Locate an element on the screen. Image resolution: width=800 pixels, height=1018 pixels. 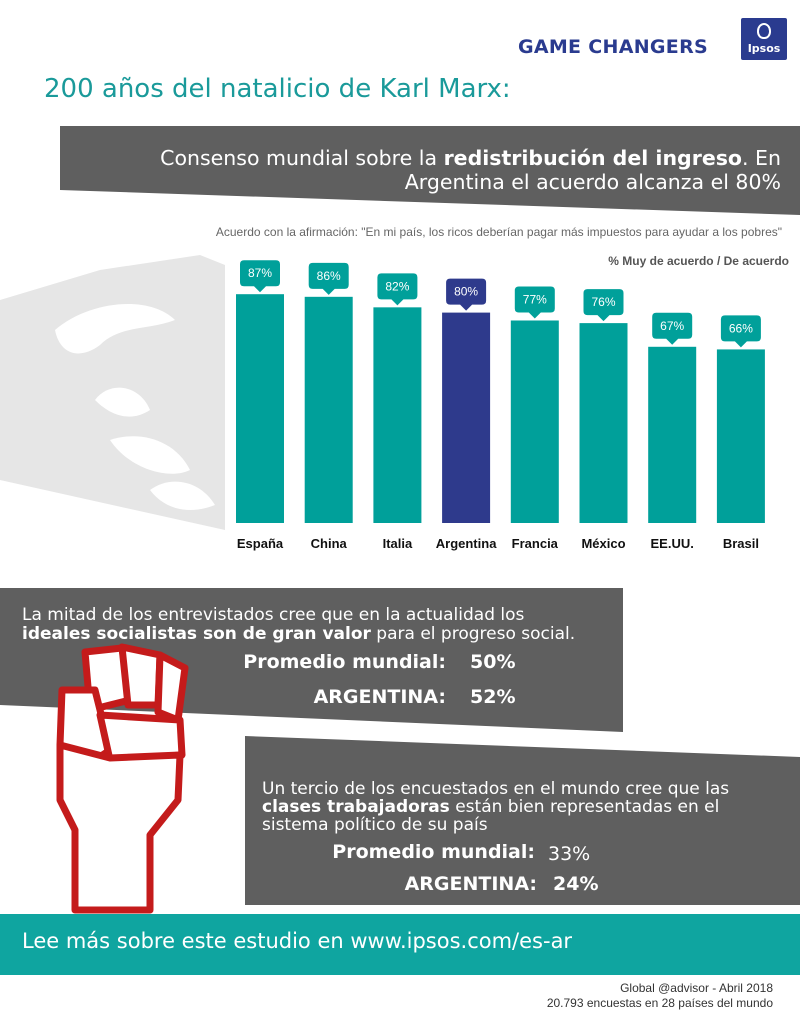
block3-row2-value: 24% is located at coordinates (576, 884).